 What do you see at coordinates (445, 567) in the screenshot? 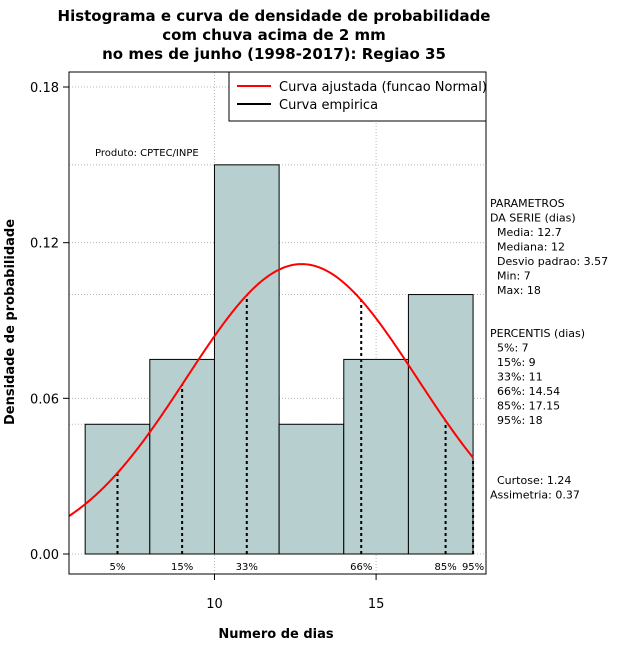
I see `percentile-label: 85%` at bounding box center [445, 567].